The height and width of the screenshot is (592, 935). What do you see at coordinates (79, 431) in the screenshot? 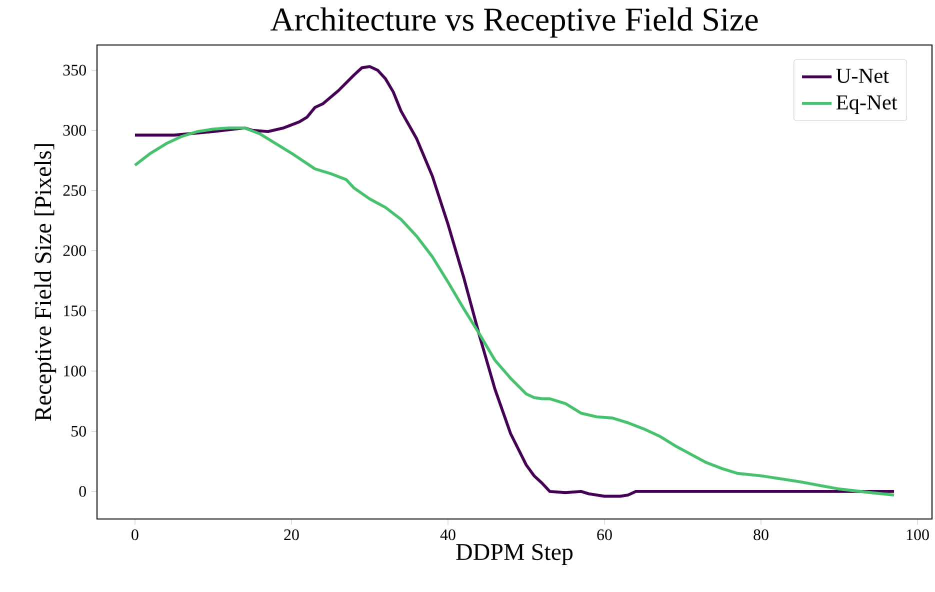
I see `y-tick-label: 50` at bounding box center [79, 431].